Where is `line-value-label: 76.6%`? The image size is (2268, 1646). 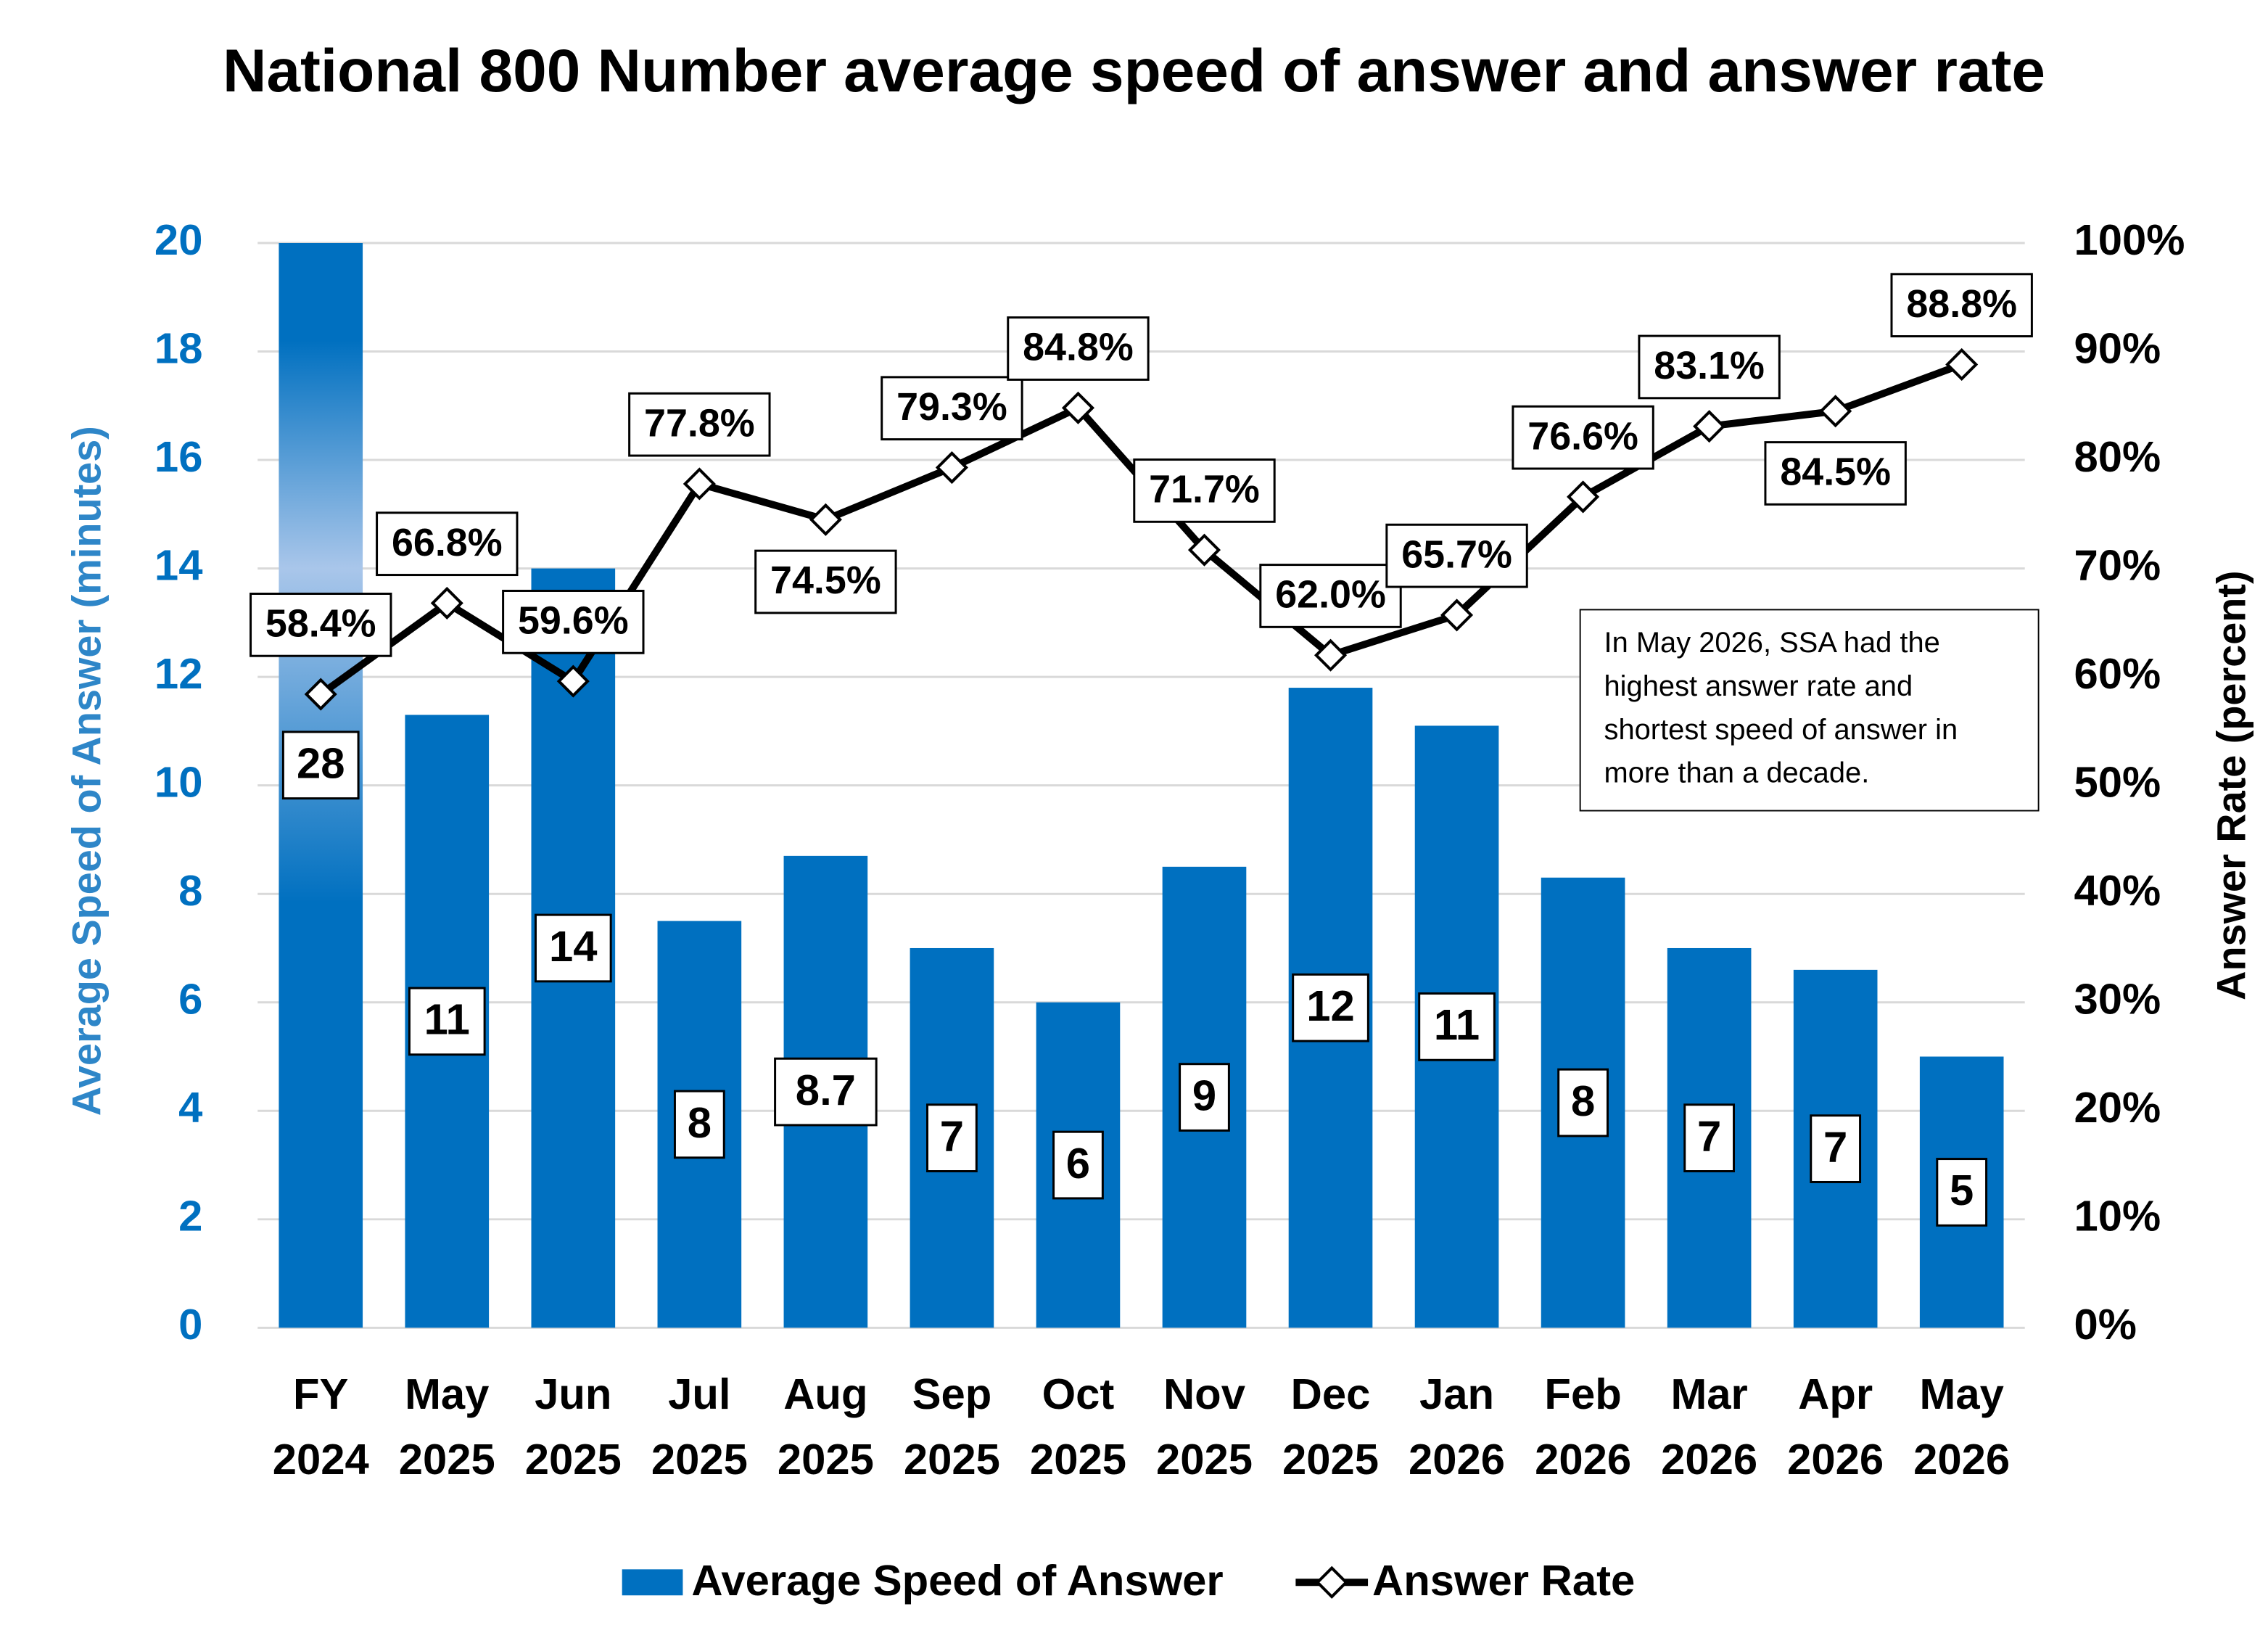
line-value-label: 76.6% is located at coordinates (1583, 436).